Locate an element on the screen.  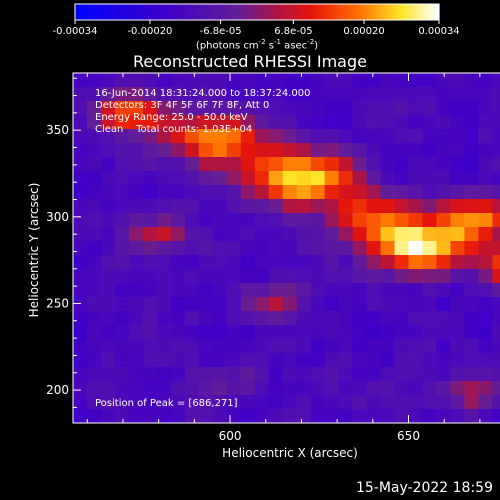
x-tick-label: 650 is located at coordinates (408, 436).